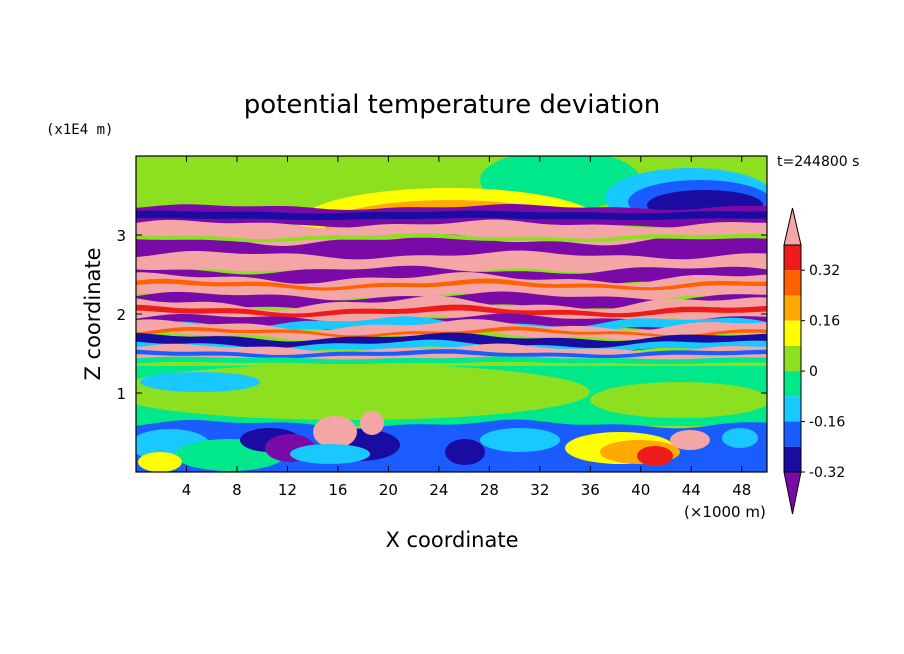 This screenshot has width=904, height=654. What do you see at coordinates (818, 162) in the screenshot?
I see `time-label: t=244800 s` at bounding box center [818, 162].